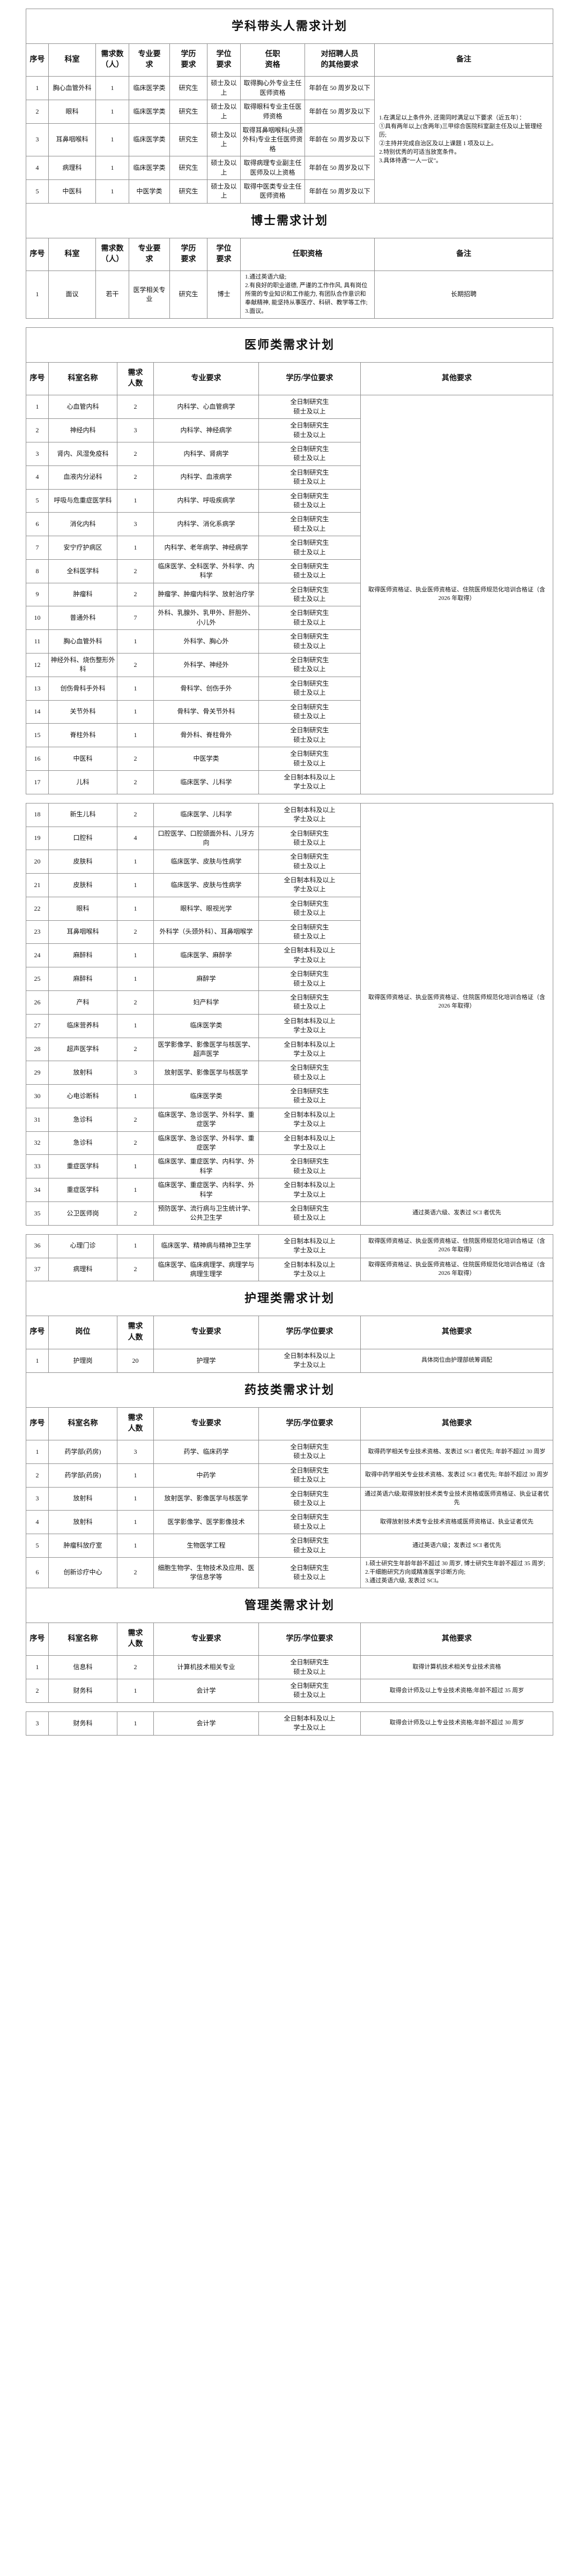 The width and height of the screenshot is (579, 2576). What do you see at coordinates (456, 1639) in the screenshot?
I see `col-header-other: 其他要求` at bounding box center [456, 1639].